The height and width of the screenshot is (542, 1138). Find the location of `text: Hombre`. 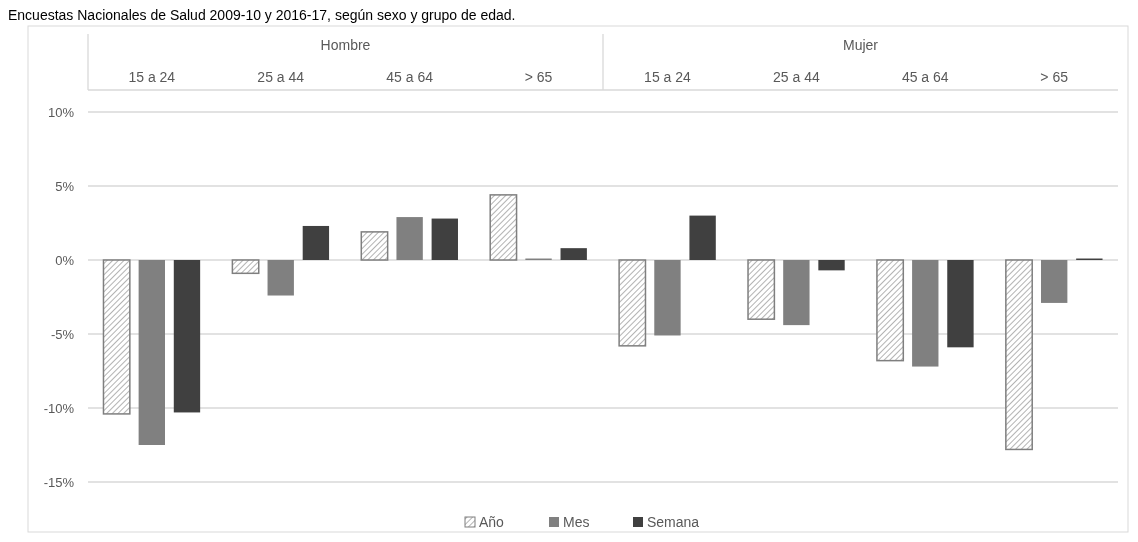

text: Hombre is located at coordinates (345, 45).